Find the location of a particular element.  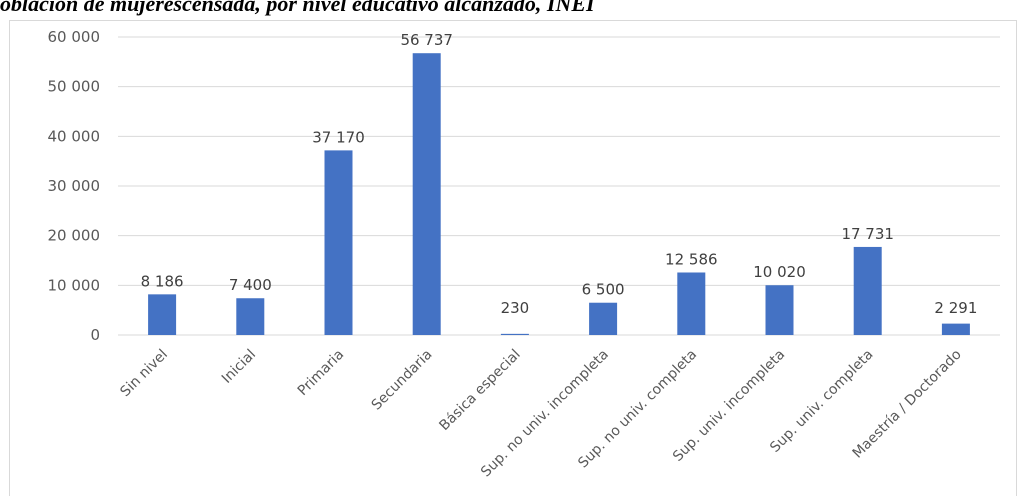

data-label: 12 586 is located at coordinates (691, 259).